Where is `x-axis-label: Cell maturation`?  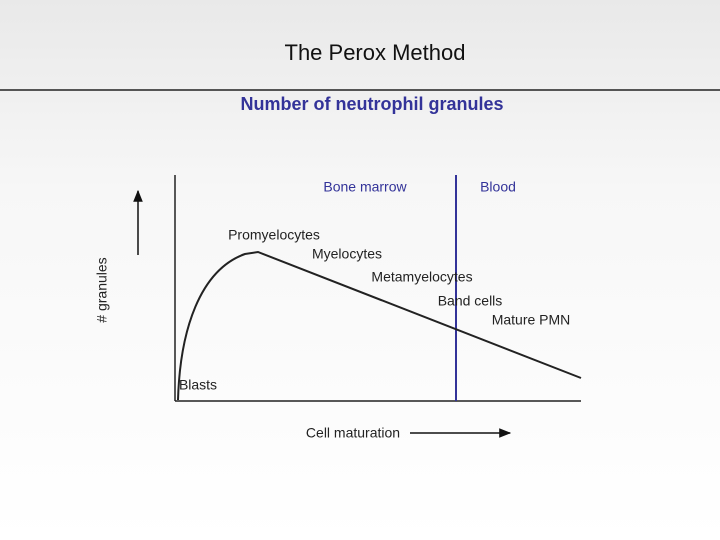 x-axis-label: Cell maturation is located at coordinates (353, 433).